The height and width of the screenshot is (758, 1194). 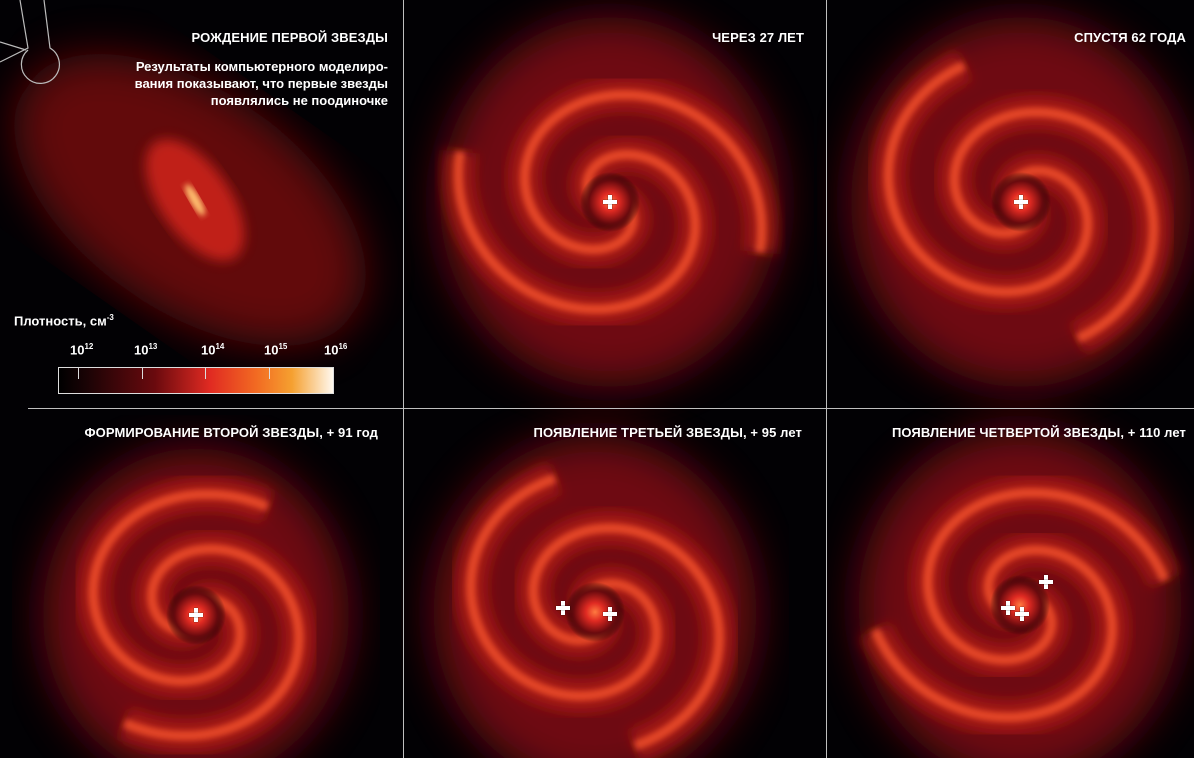 I want to click on panel-5-title: ПОЯВЛЕНИЕ ТРЕТЬЕЙ ЗВЕЗДЫ, + 95 лет, so click(x=667, y=432).